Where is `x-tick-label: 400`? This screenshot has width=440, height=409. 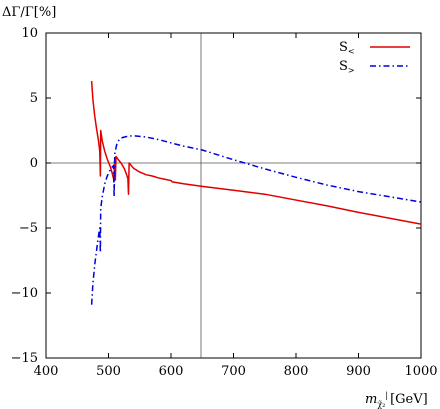 x-tick-label: 400 is located at coordinates (46, 371).